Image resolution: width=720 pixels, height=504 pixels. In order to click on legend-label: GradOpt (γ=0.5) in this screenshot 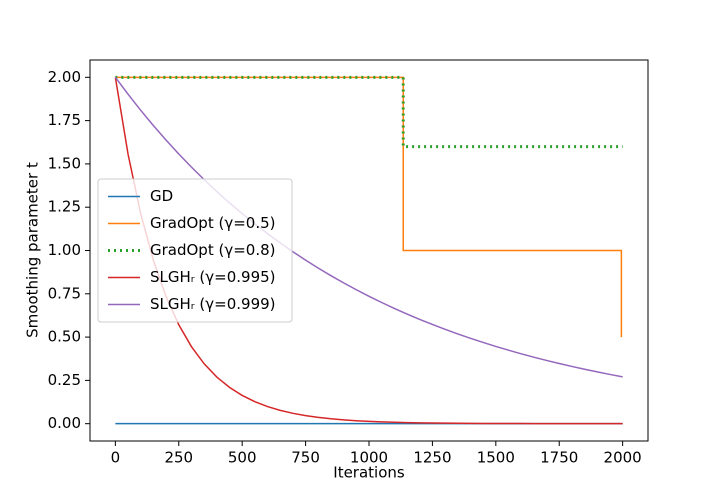, I will do `click(213, 223)`.